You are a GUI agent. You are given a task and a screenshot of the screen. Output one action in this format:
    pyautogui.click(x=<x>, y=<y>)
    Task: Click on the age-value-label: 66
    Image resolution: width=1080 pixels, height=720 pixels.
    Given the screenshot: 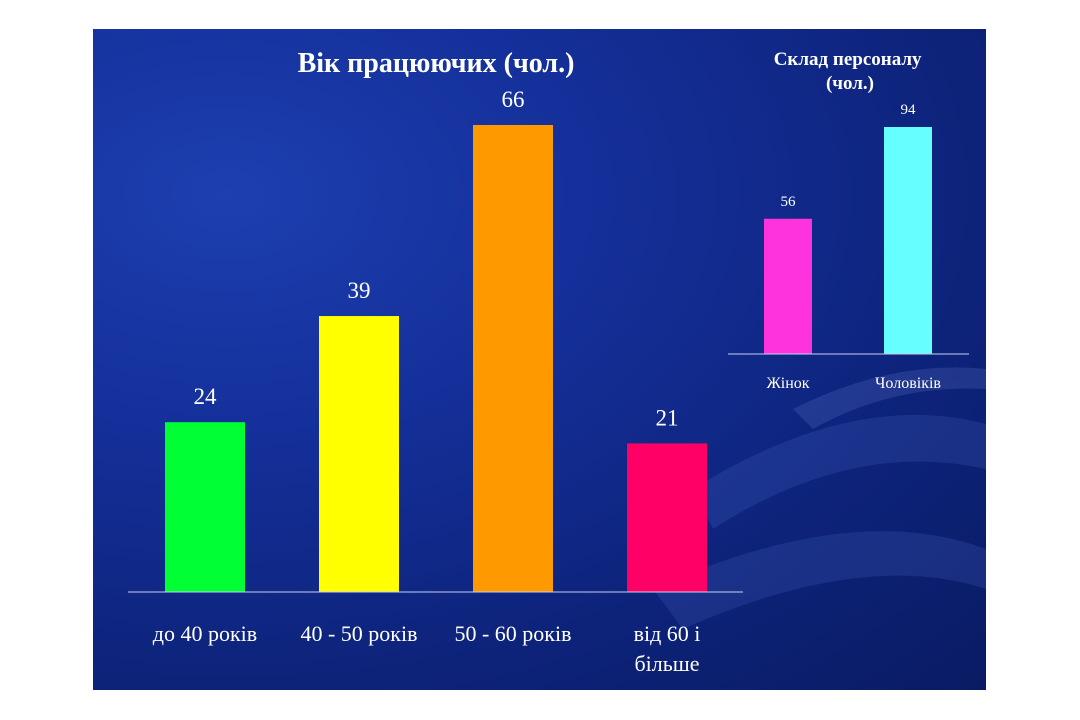 What is the action you would take?
    pyautogui.click(x=513, y=99)
    